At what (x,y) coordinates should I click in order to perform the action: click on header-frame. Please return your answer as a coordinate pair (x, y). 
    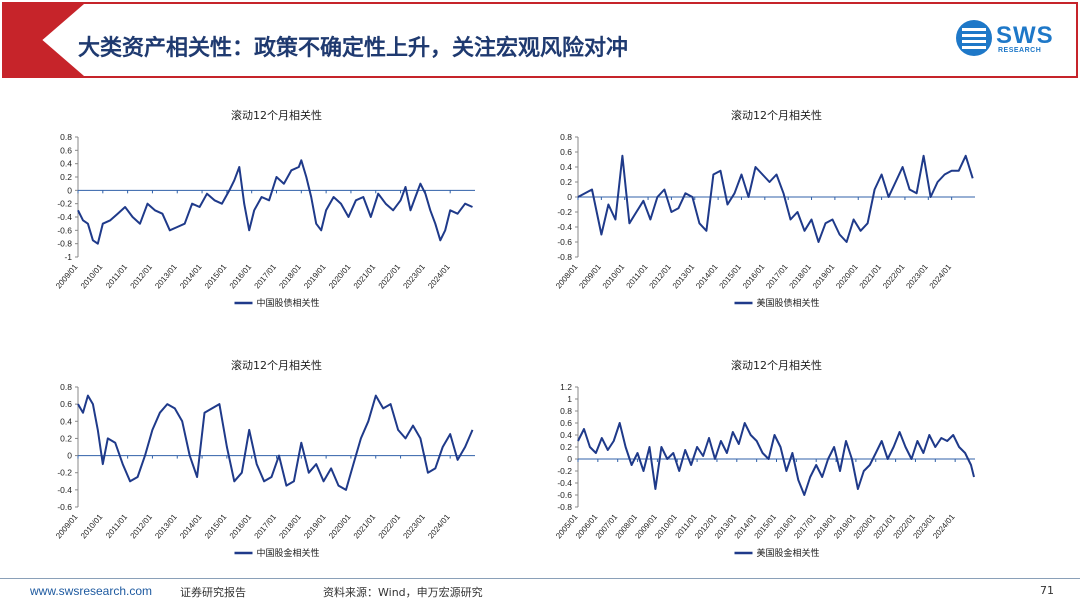
    Looking at the image, I should click on (540, 40).